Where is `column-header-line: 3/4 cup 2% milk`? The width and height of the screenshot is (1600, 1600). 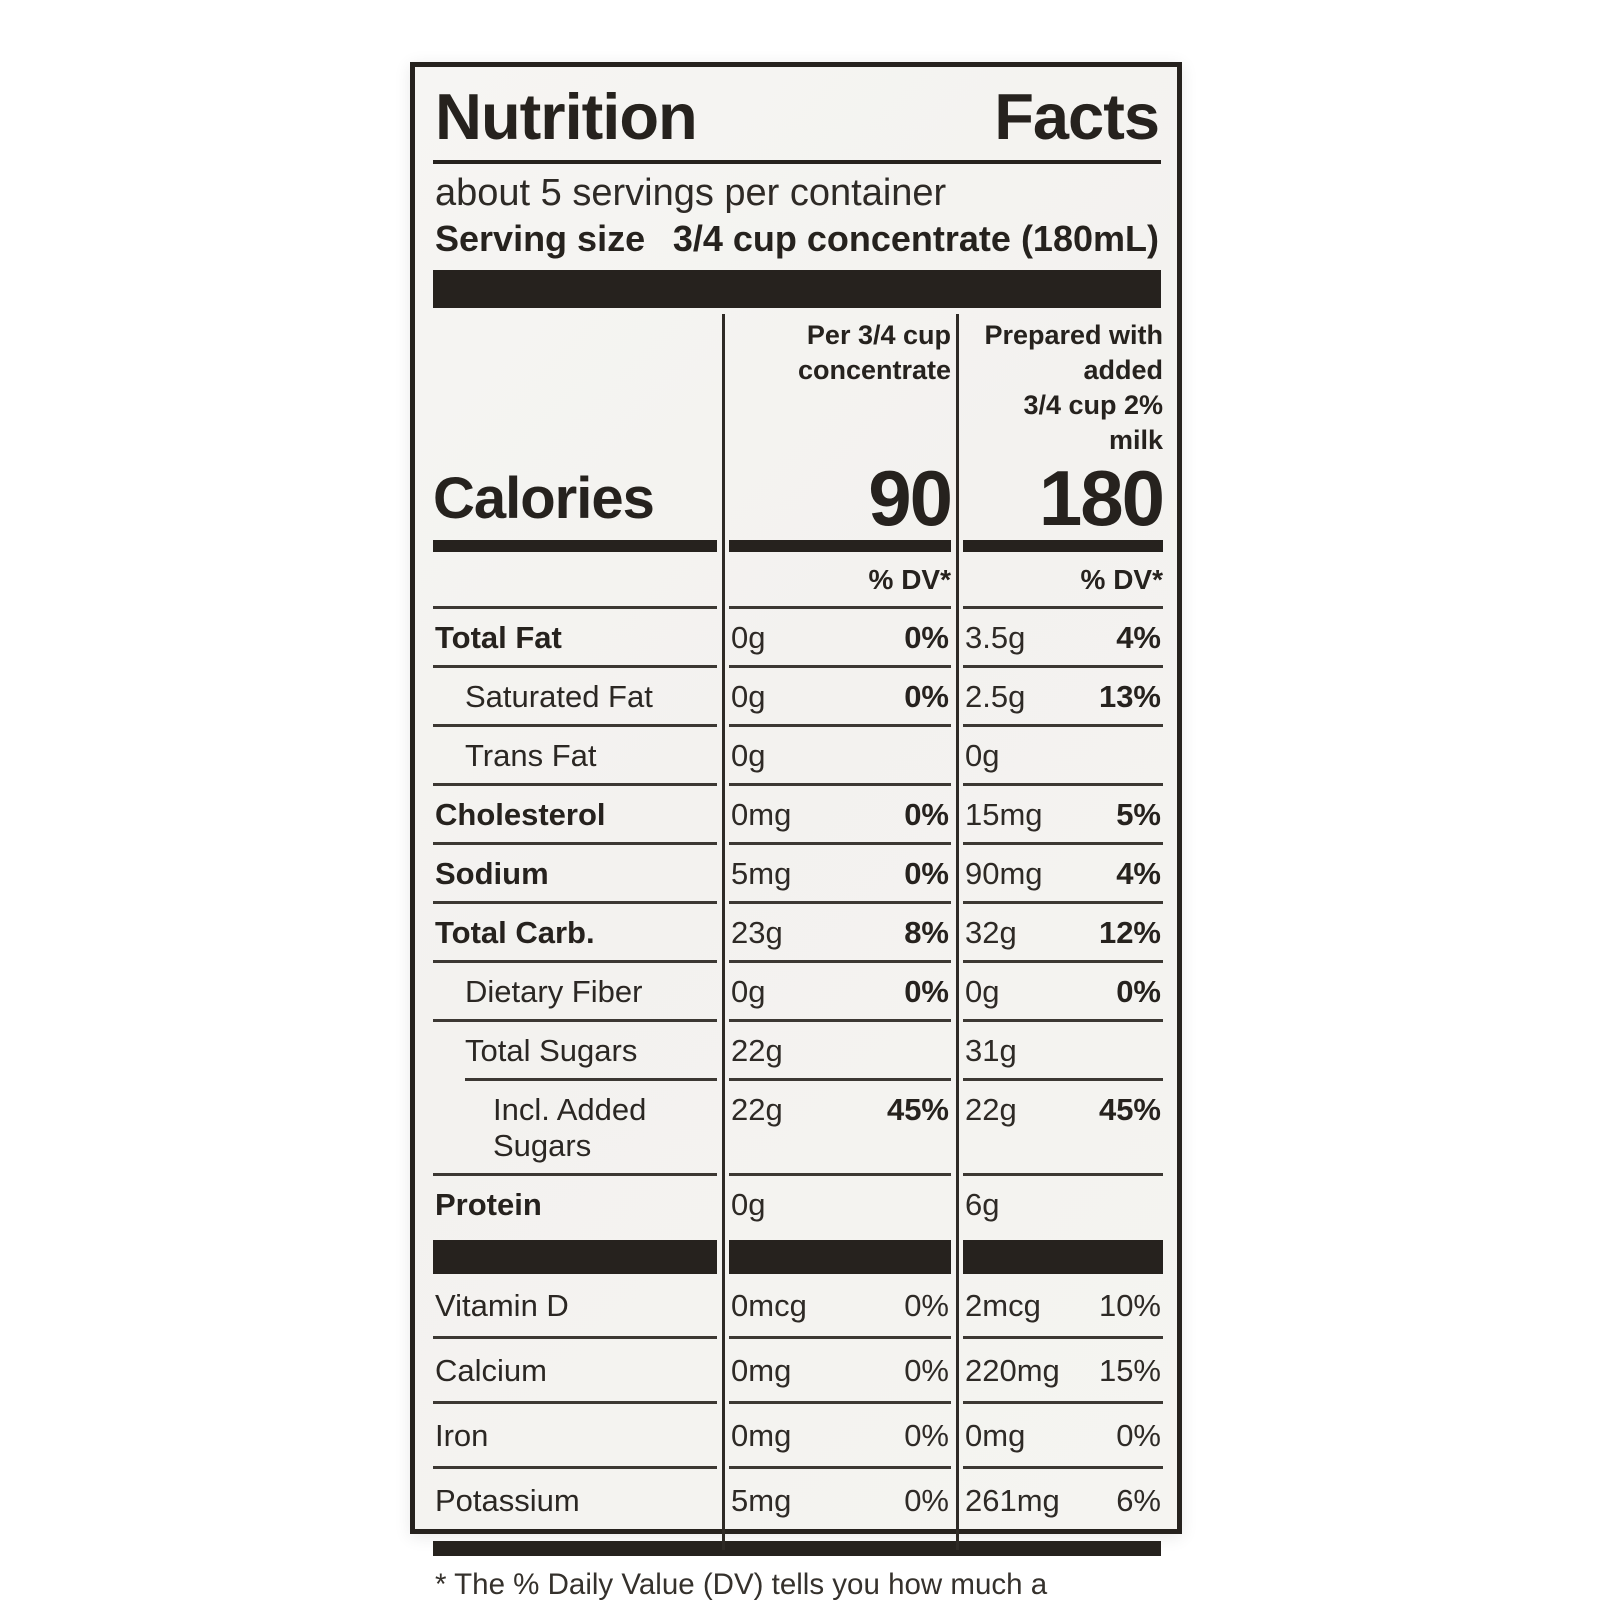 column-header-line: 3/4 cup 2% milk is located at coordinates (1093, 422).